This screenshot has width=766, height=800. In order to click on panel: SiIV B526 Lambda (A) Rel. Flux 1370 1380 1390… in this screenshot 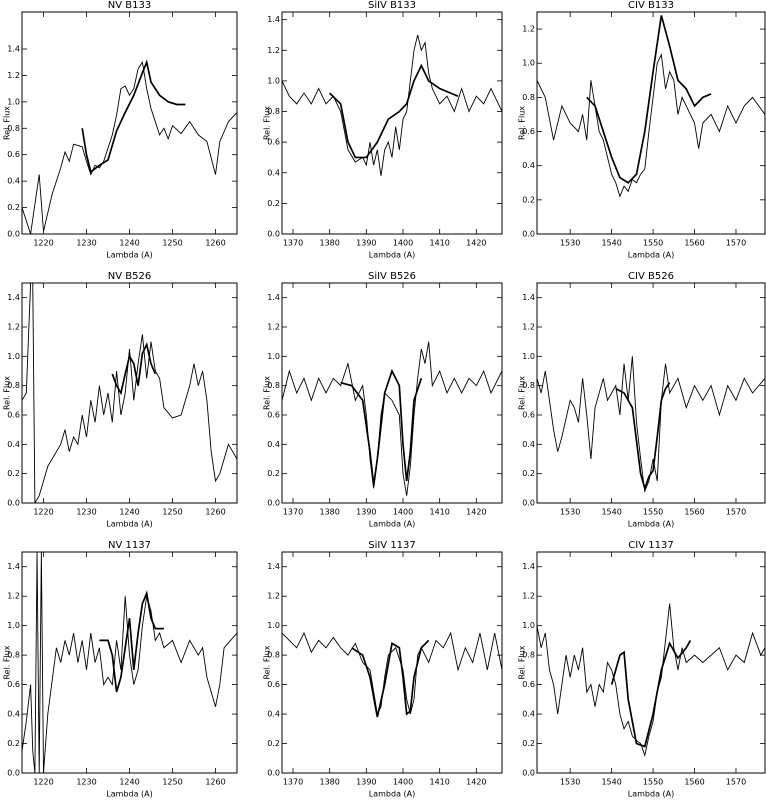, I will do `click(383, 400)`.